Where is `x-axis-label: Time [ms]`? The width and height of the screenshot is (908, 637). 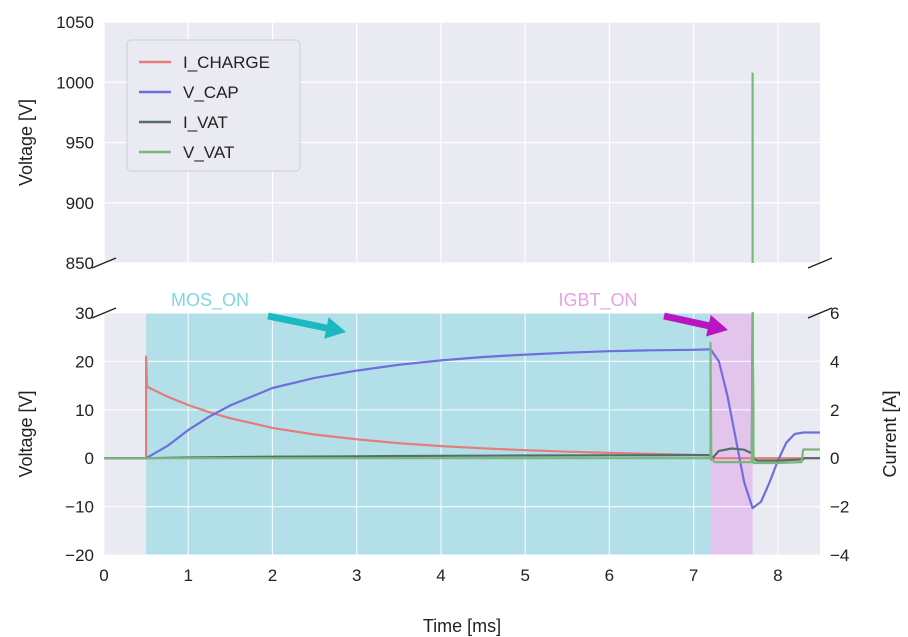
x-axis-label: Time [ms] is located at coordinates (462, 626).